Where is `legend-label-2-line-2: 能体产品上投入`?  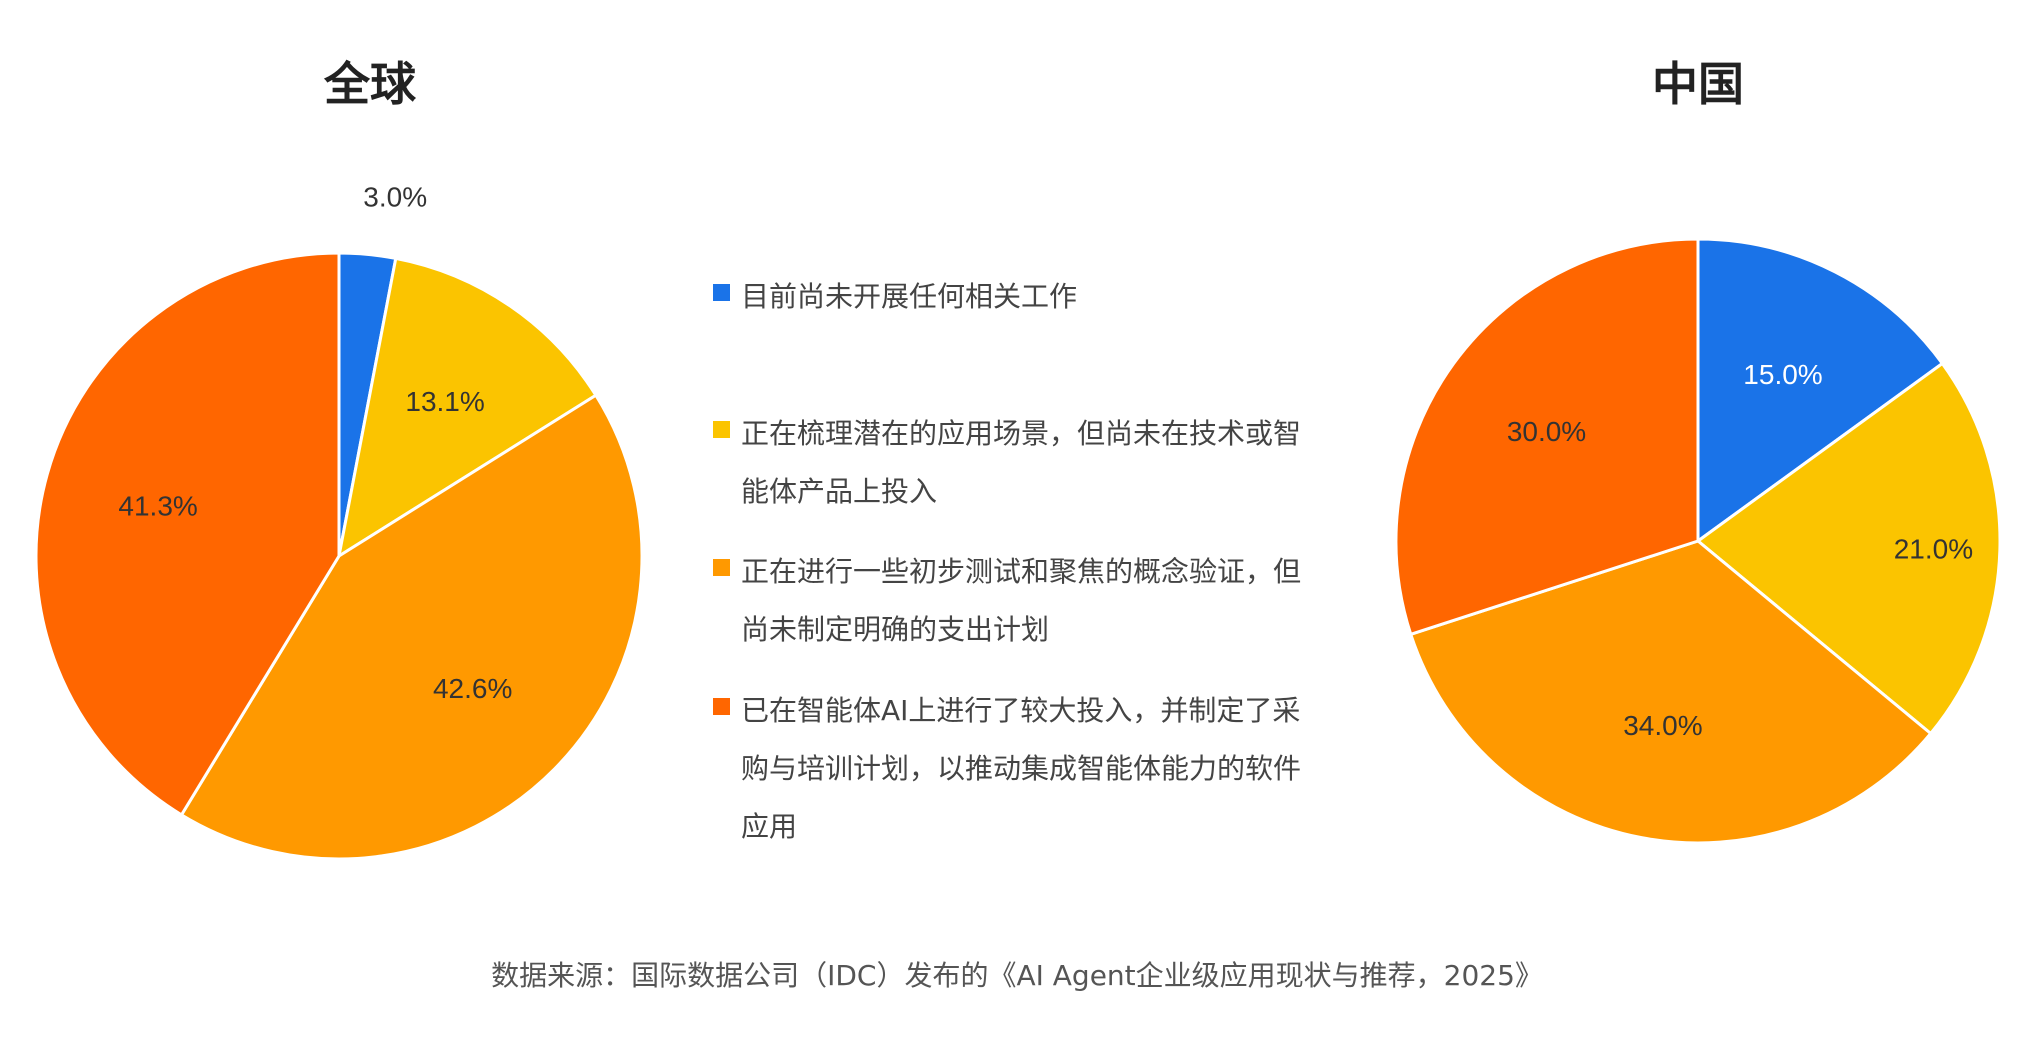
legend-label-2-line-2: 能体产品上投入 is located at coordinates (839, 491).